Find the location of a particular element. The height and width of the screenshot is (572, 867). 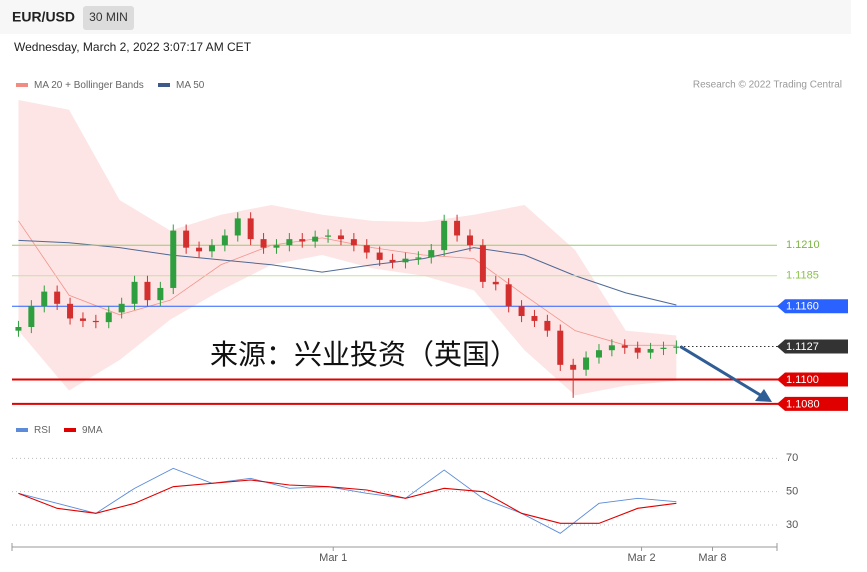

y-tick-label: 50 is located at coordinates (792, 492).